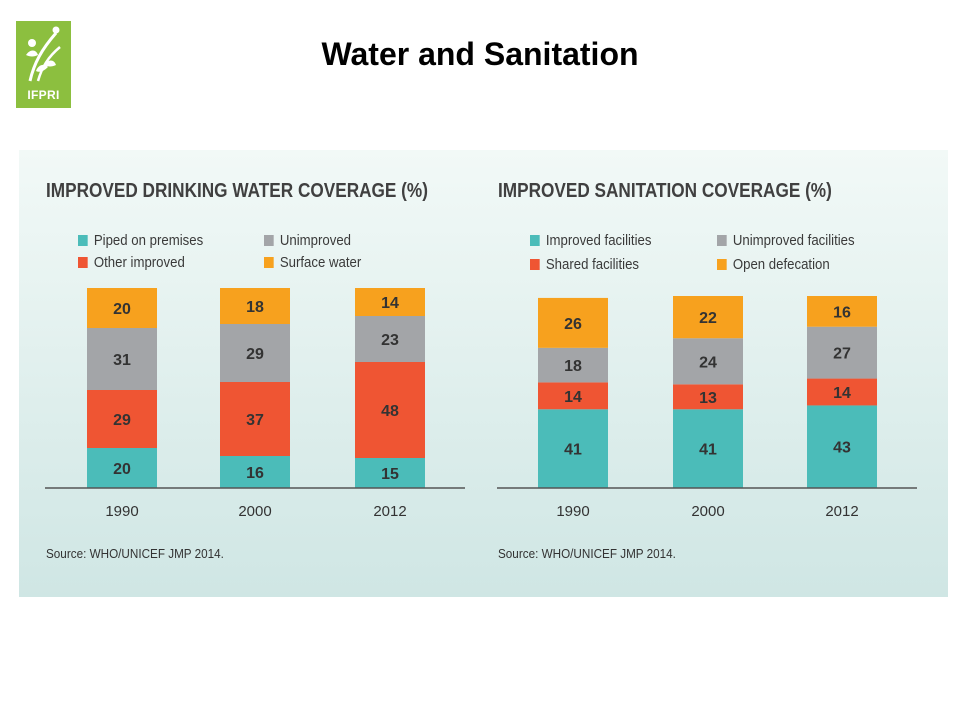 This screenshot has height=720, width=960. I want to click on sanitation-data-label: 43, so click(842, 448).